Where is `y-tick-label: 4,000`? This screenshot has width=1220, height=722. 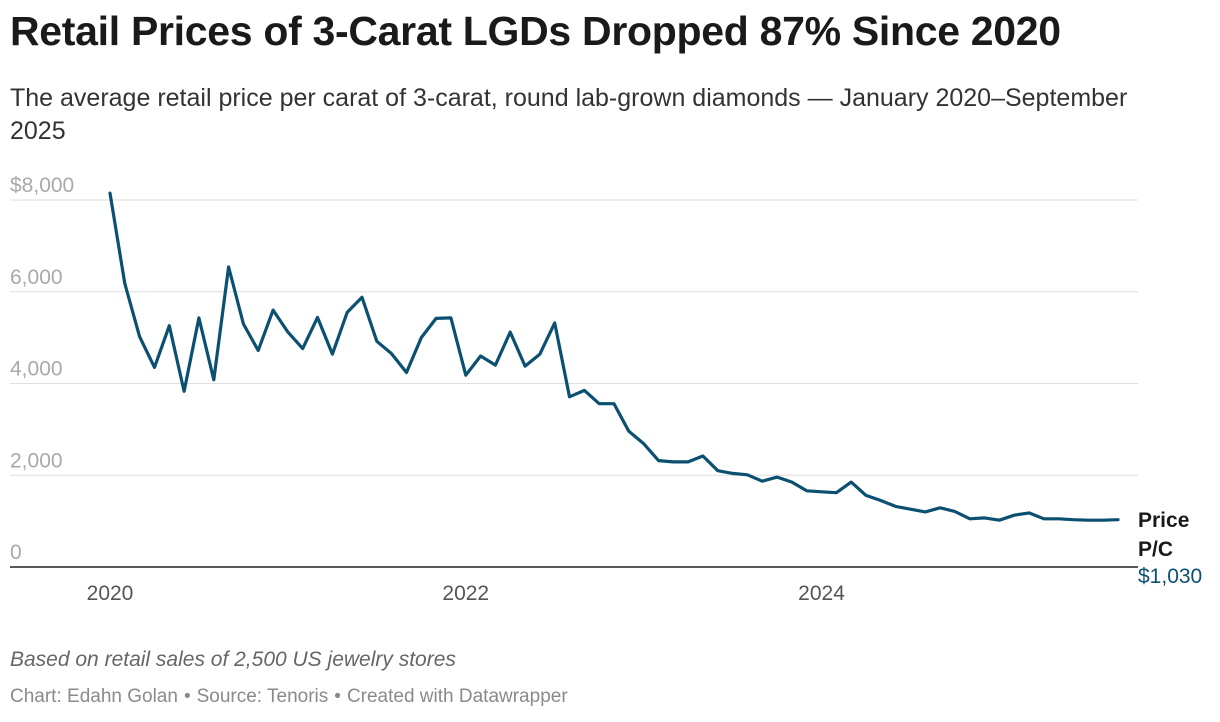 y-tick-label: 4,000 is located at coordinates (36, 369).